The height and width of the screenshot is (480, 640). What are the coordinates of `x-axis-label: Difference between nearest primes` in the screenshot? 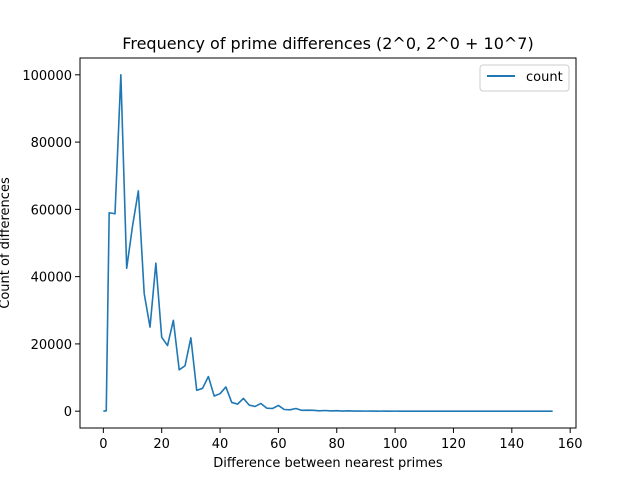 It's located at (328, 463).